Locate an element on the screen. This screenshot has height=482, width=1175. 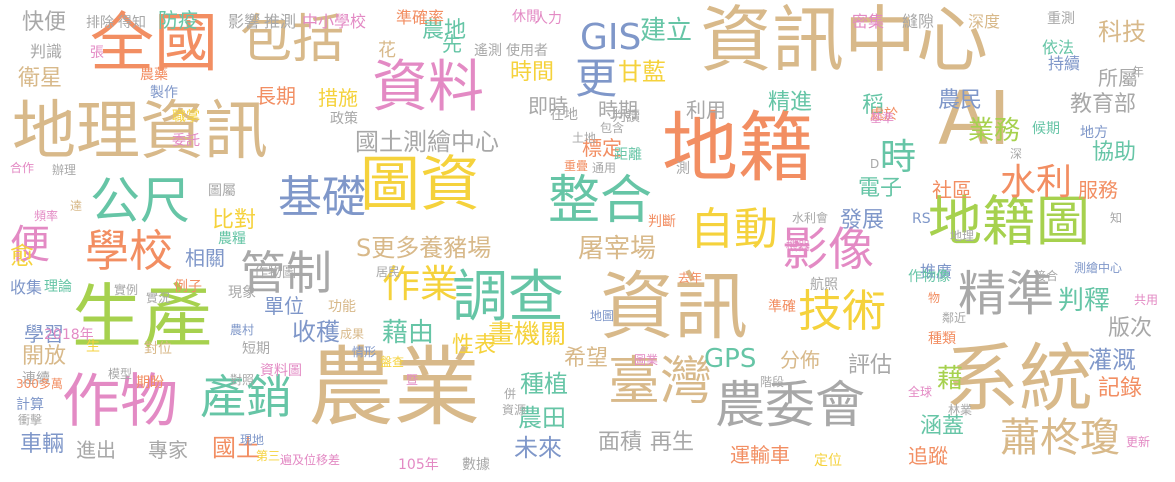
word-118: 處於 is located at coordinates (884, 115).